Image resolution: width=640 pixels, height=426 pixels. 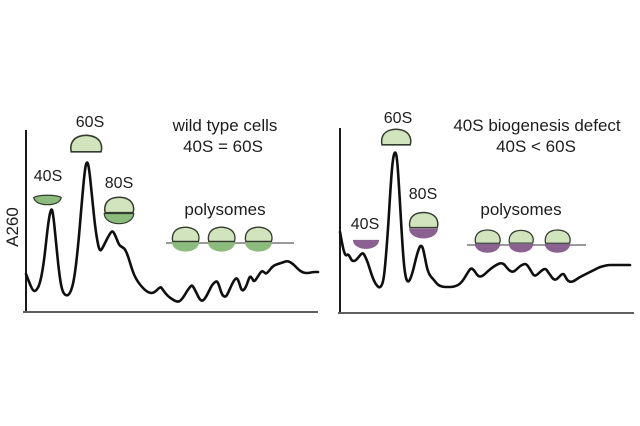 I want to click on right-polysomes-icons, so click(x=526, y=241).